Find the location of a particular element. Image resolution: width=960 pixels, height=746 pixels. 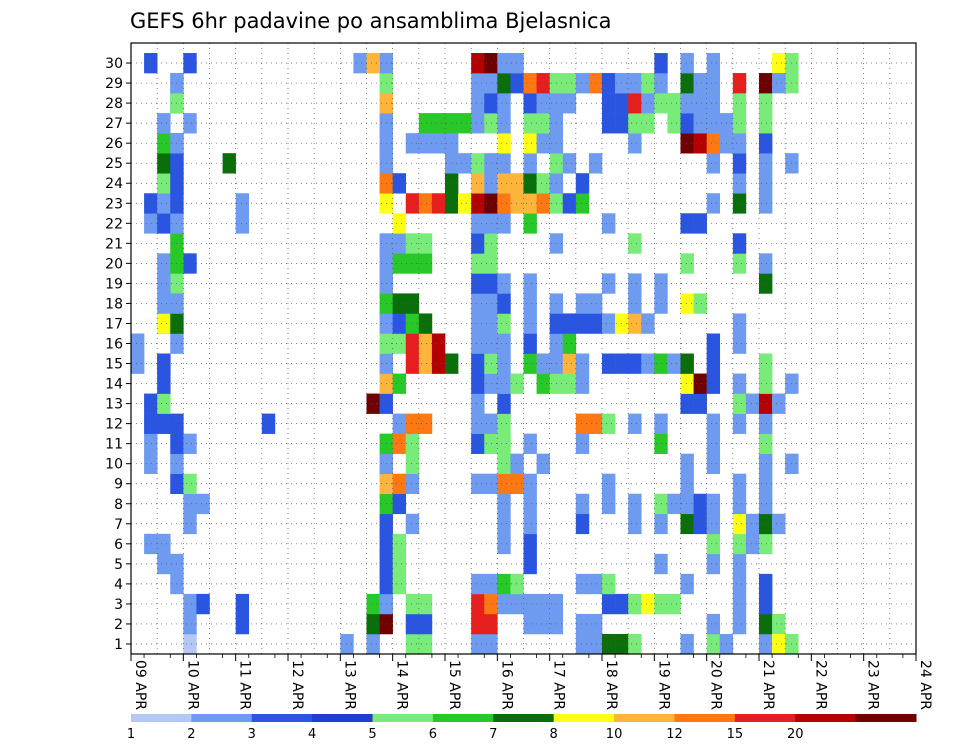

y-tick-label: 6 is located at coordinates (118, 545).